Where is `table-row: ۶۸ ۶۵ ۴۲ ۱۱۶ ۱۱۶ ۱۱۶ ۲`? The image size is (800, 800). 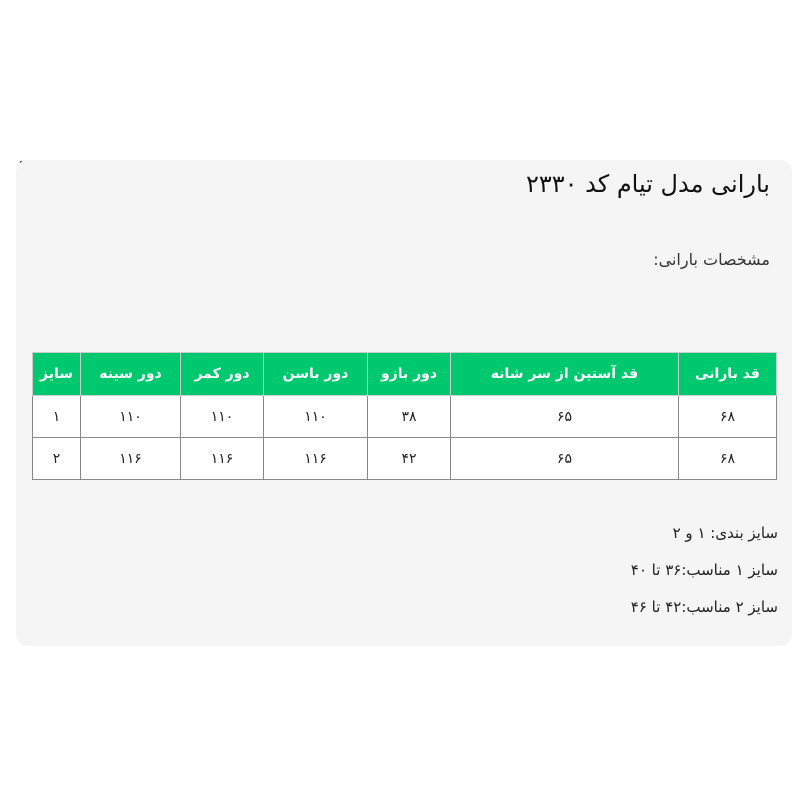
table-row: ۶۸ ۶۵ ۴۲ ۱۱۶ ۱۱۶ ۱۱۶ ۲ is located at coordinates (404, 458).